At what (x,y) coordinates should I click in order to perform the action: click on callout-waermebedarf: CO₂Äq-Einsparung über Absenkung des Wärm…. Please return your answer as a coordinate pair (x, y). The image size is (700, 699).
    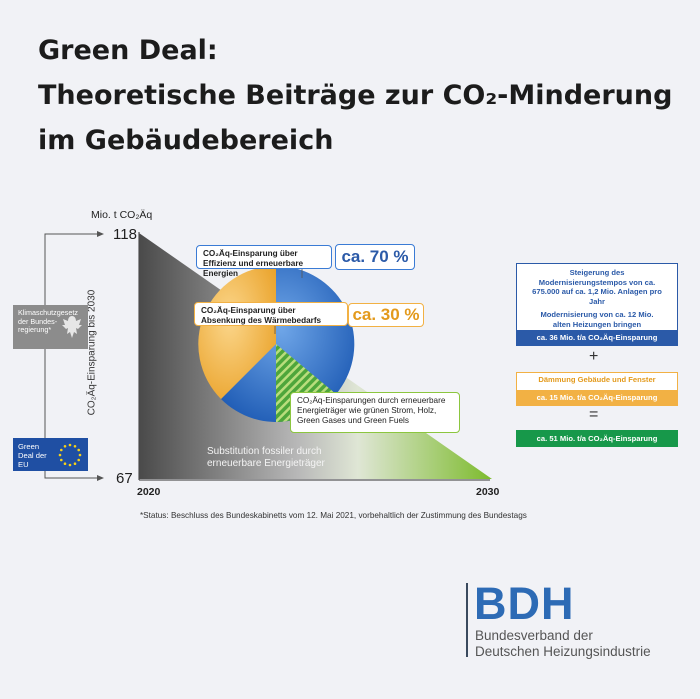
    Looking at the image, I should click on (271, 314).